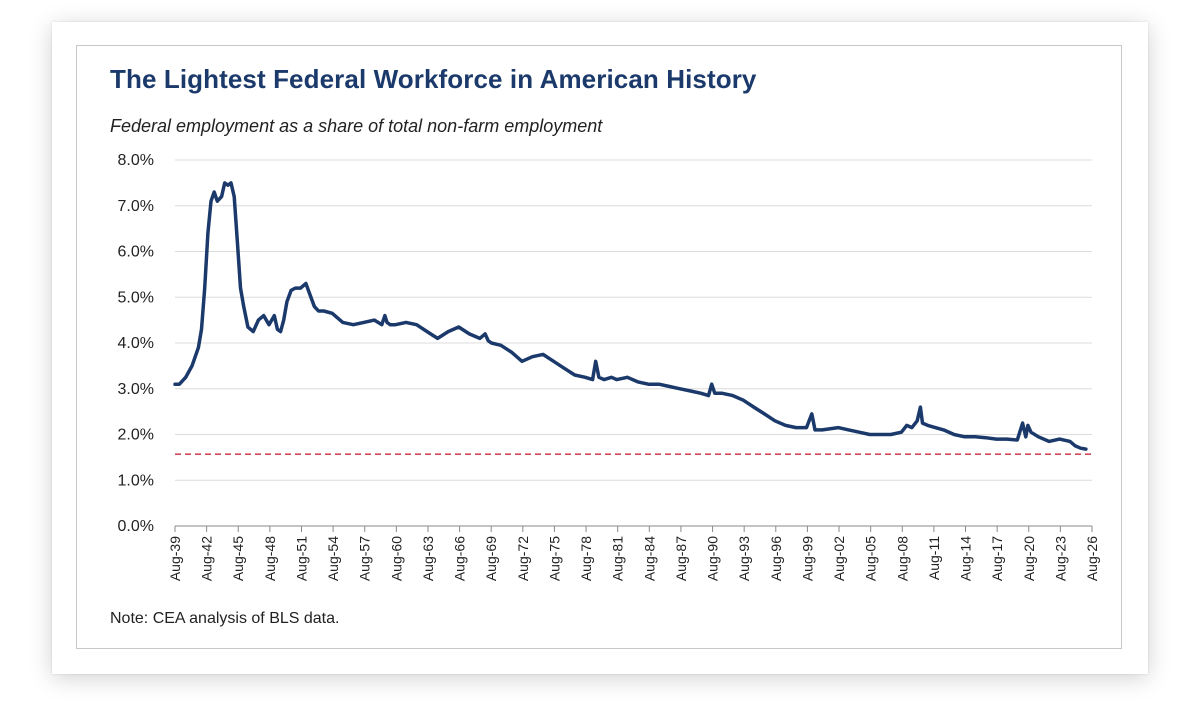 This screenshot has height=712, width=1200. I want to click on x-tick-label: Aug-02, so click(839, 558).